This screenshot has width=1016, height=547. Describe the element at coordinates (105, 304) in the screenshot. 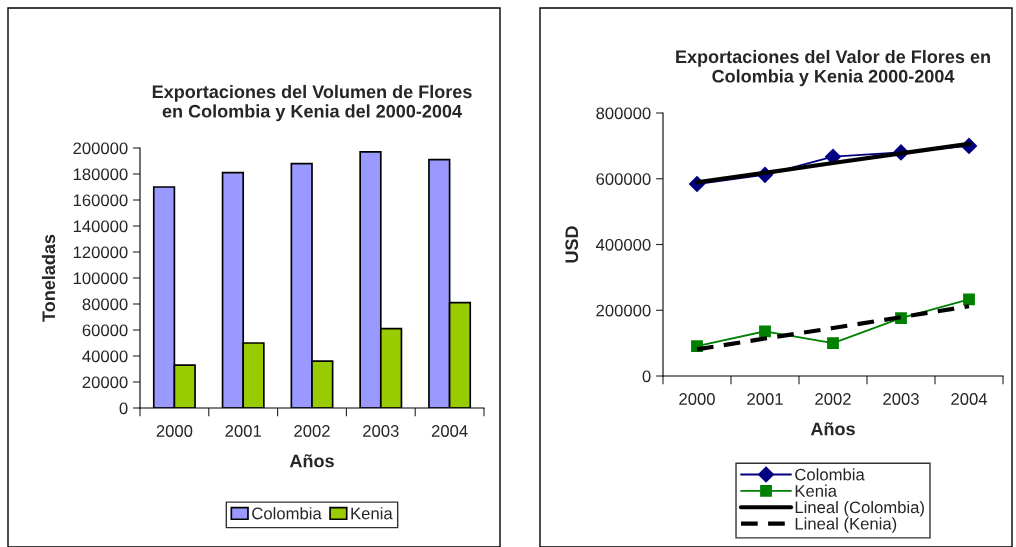

I see `y-tick-label: 80000` at that location.